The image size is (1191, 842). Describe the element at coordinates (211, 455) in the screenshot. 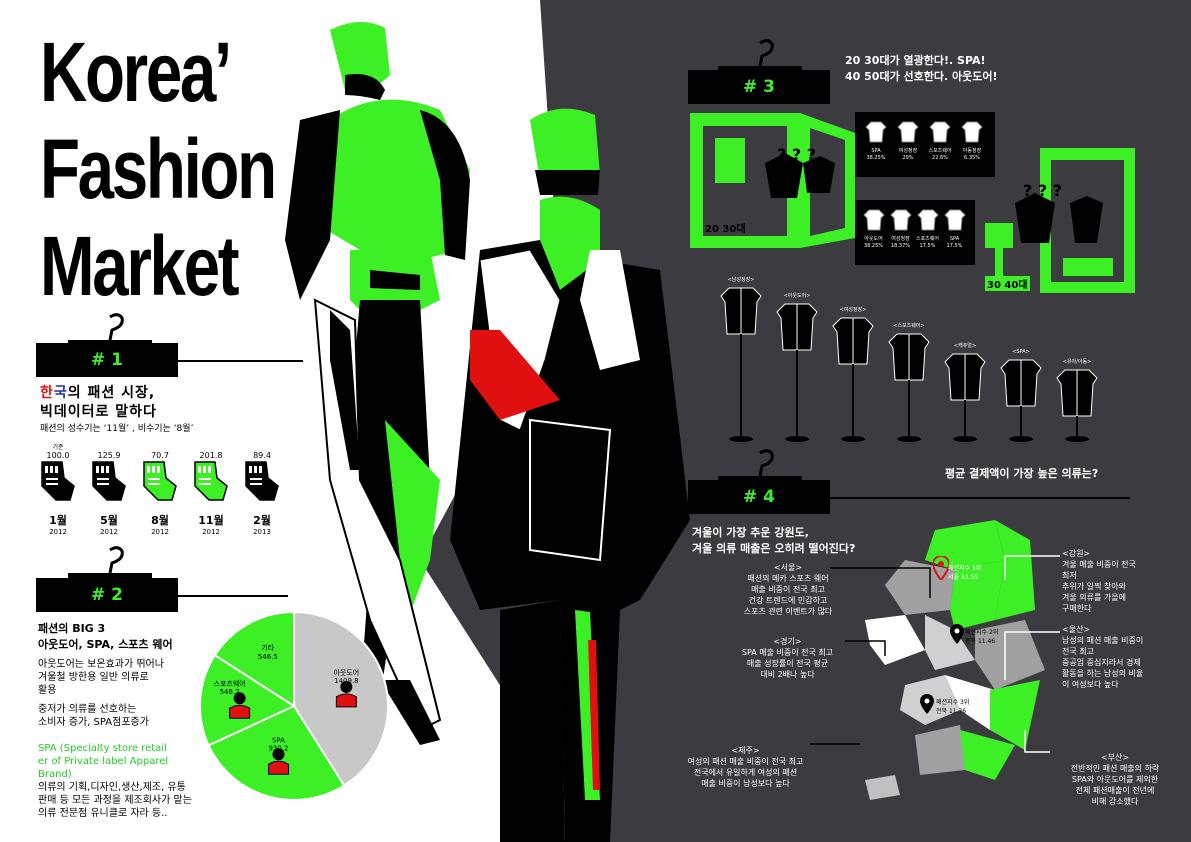

I see `month-value: 201.8` at that location.